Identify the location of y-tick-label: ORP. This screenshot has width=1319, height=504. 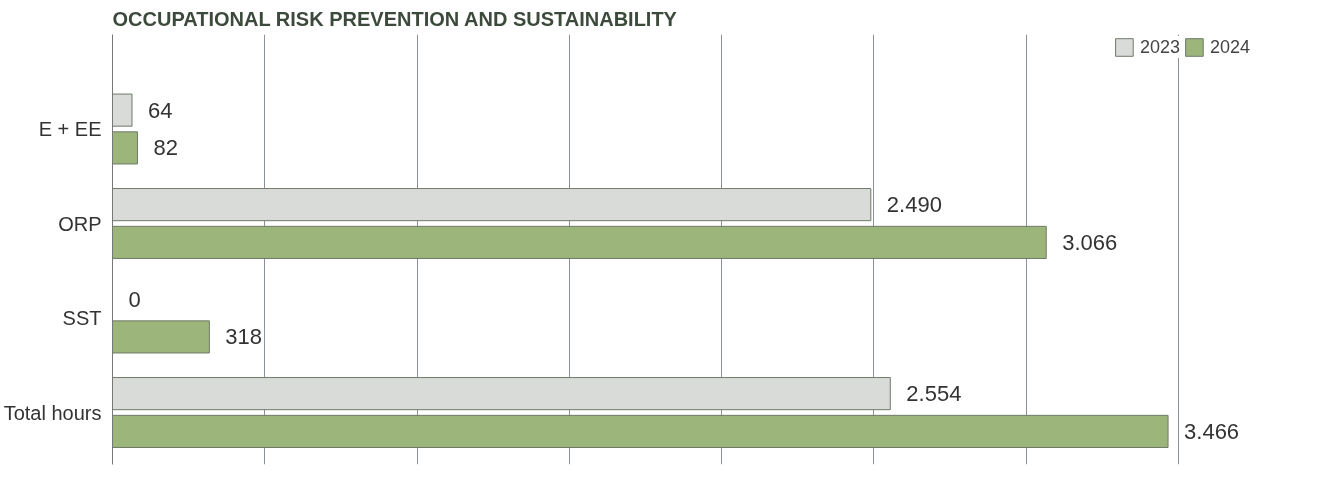
(80, 223).